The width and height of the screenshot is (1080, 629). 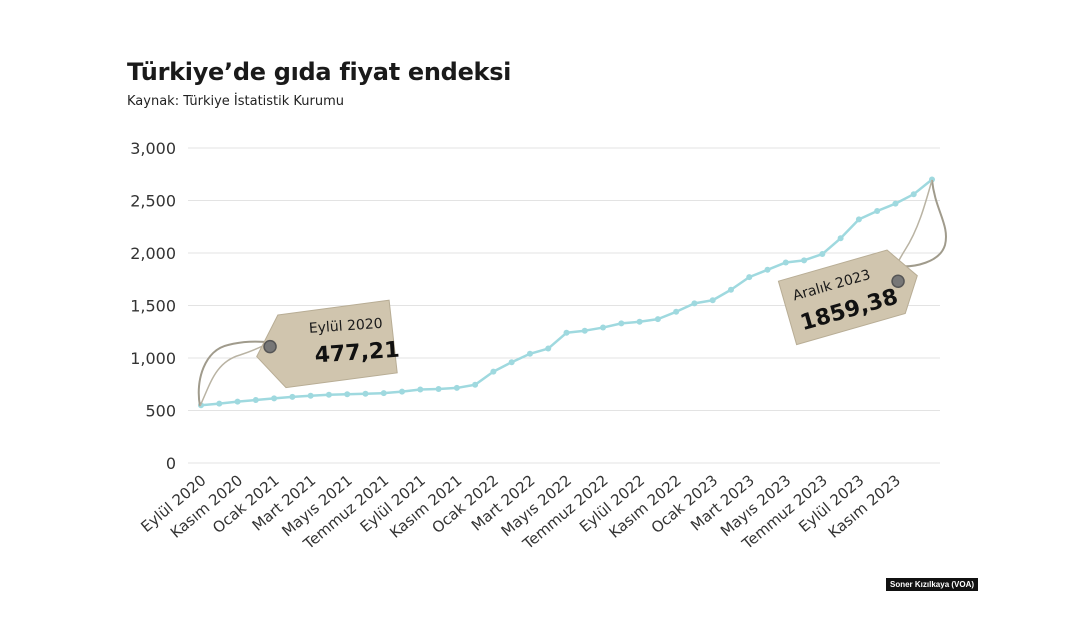 What do you see at coordinates (345, 326) in the screenshot?
I see `tag-label-start: Eylül 2020` at bounding box center [345, 326].